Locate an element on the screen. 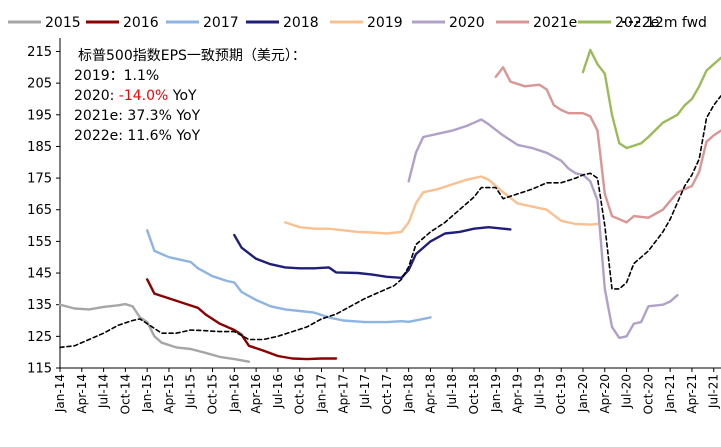 The image size is (721, 447). x-tick-label: Oct-19 is located at coordinates (561, 394).